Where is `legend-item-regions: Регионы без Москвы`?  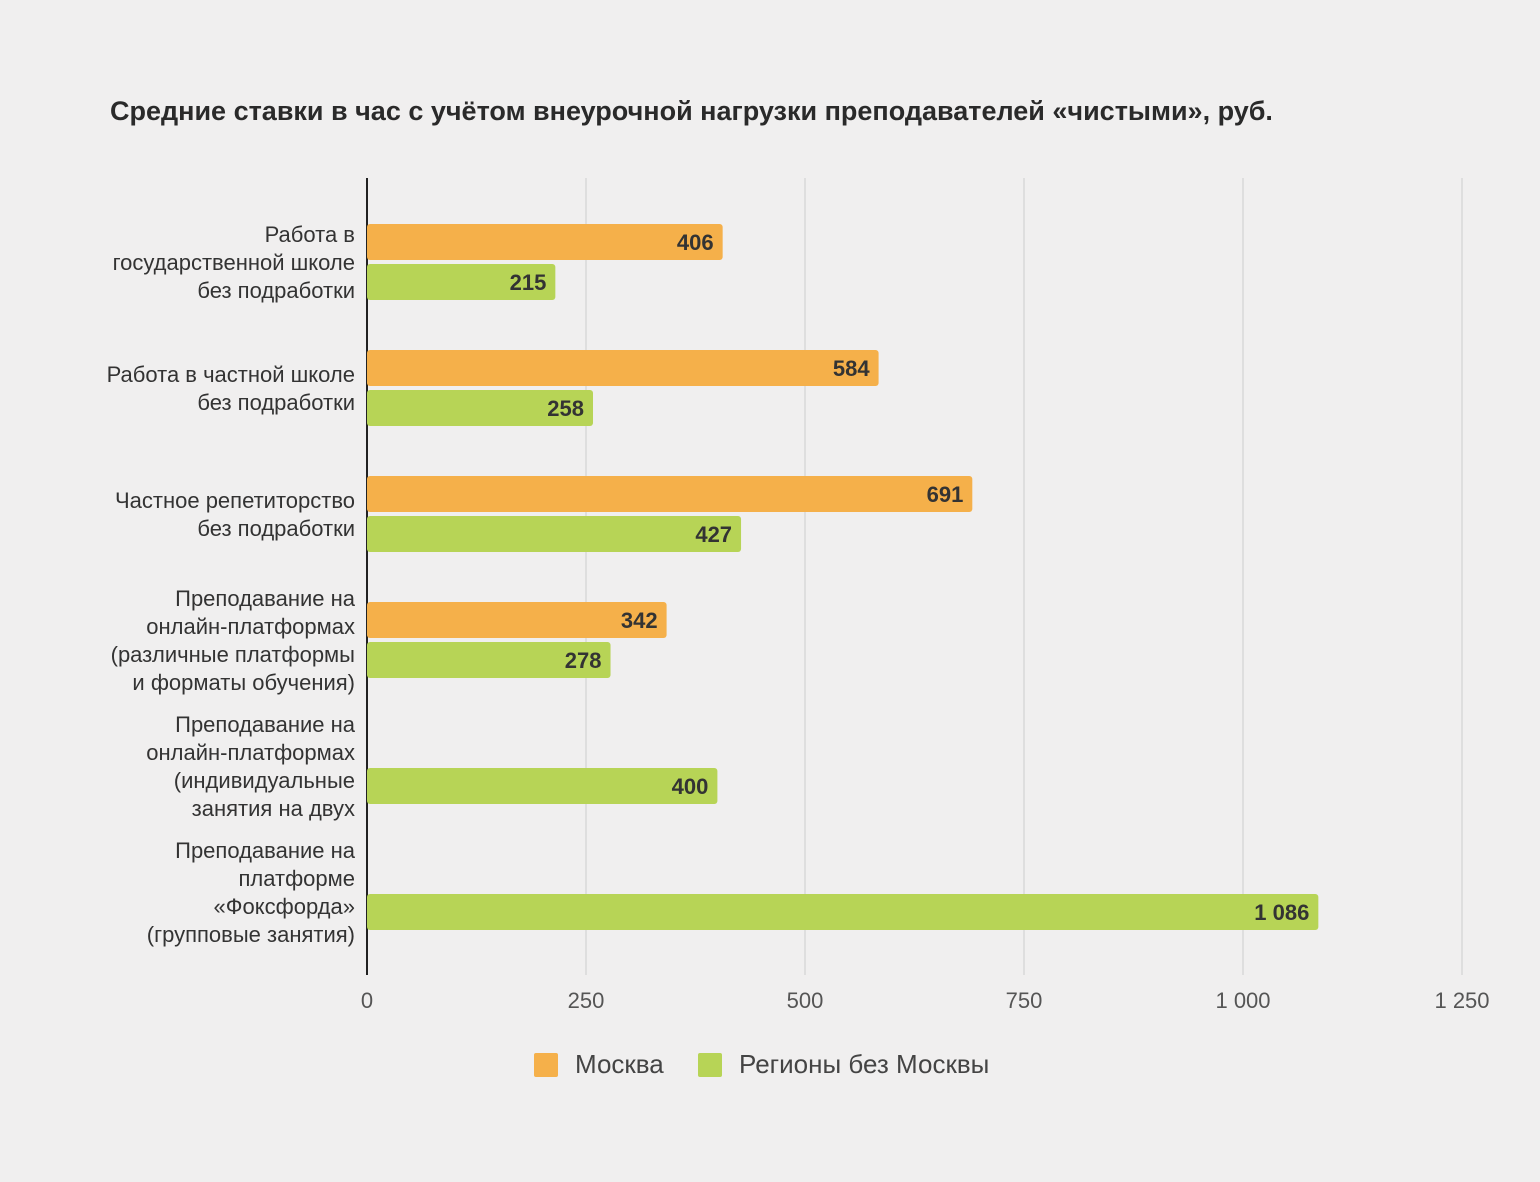
legend-item-regions: Регионы без Москвы is located at coordinates (843, 1064).